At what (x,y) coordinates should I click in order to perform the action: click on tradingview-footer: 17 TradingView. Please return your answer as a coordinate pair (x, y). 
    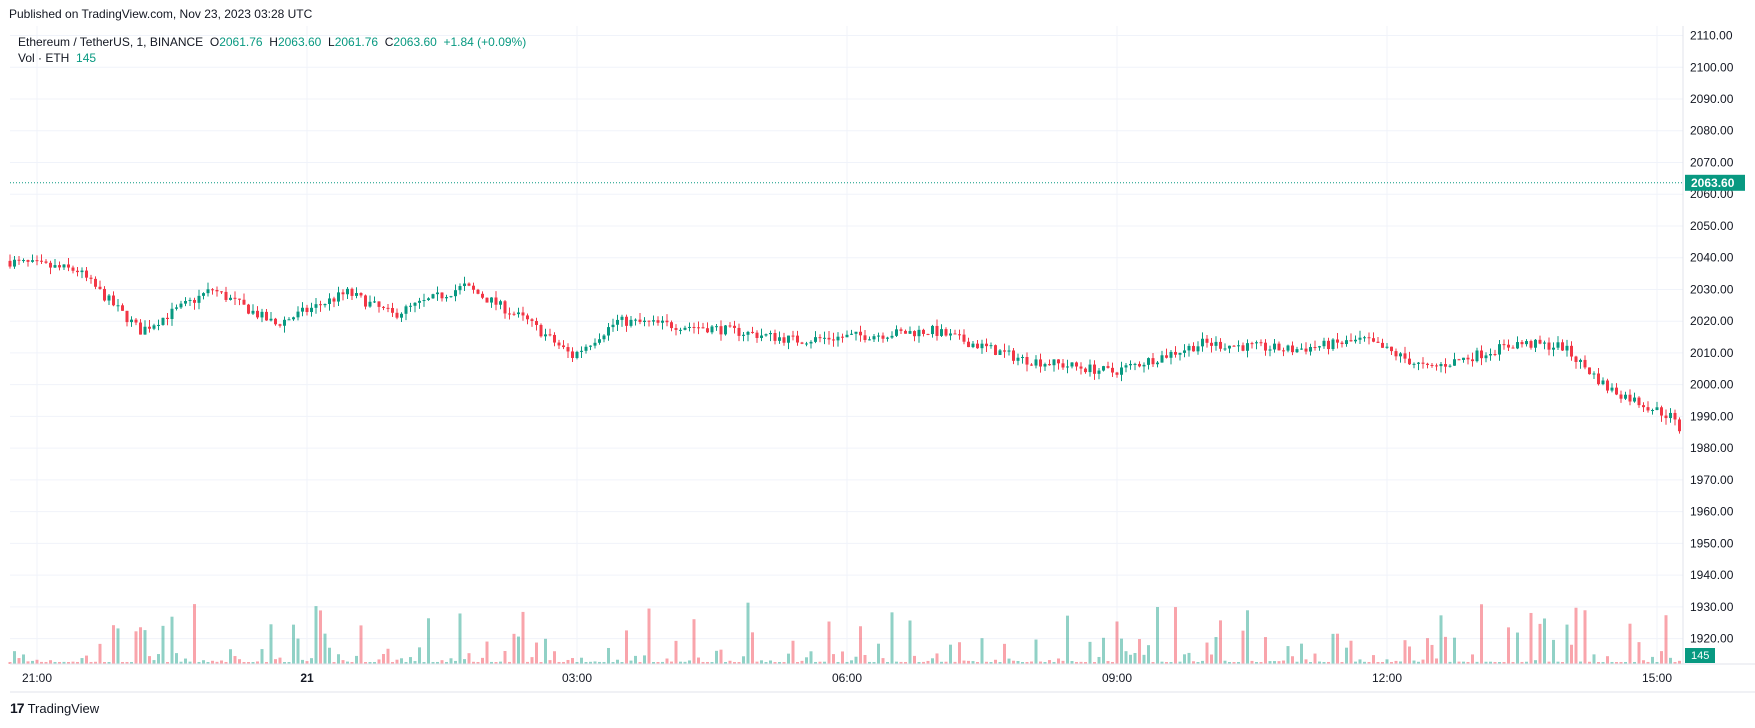
    Looking at the image, I should click on (54, 708).